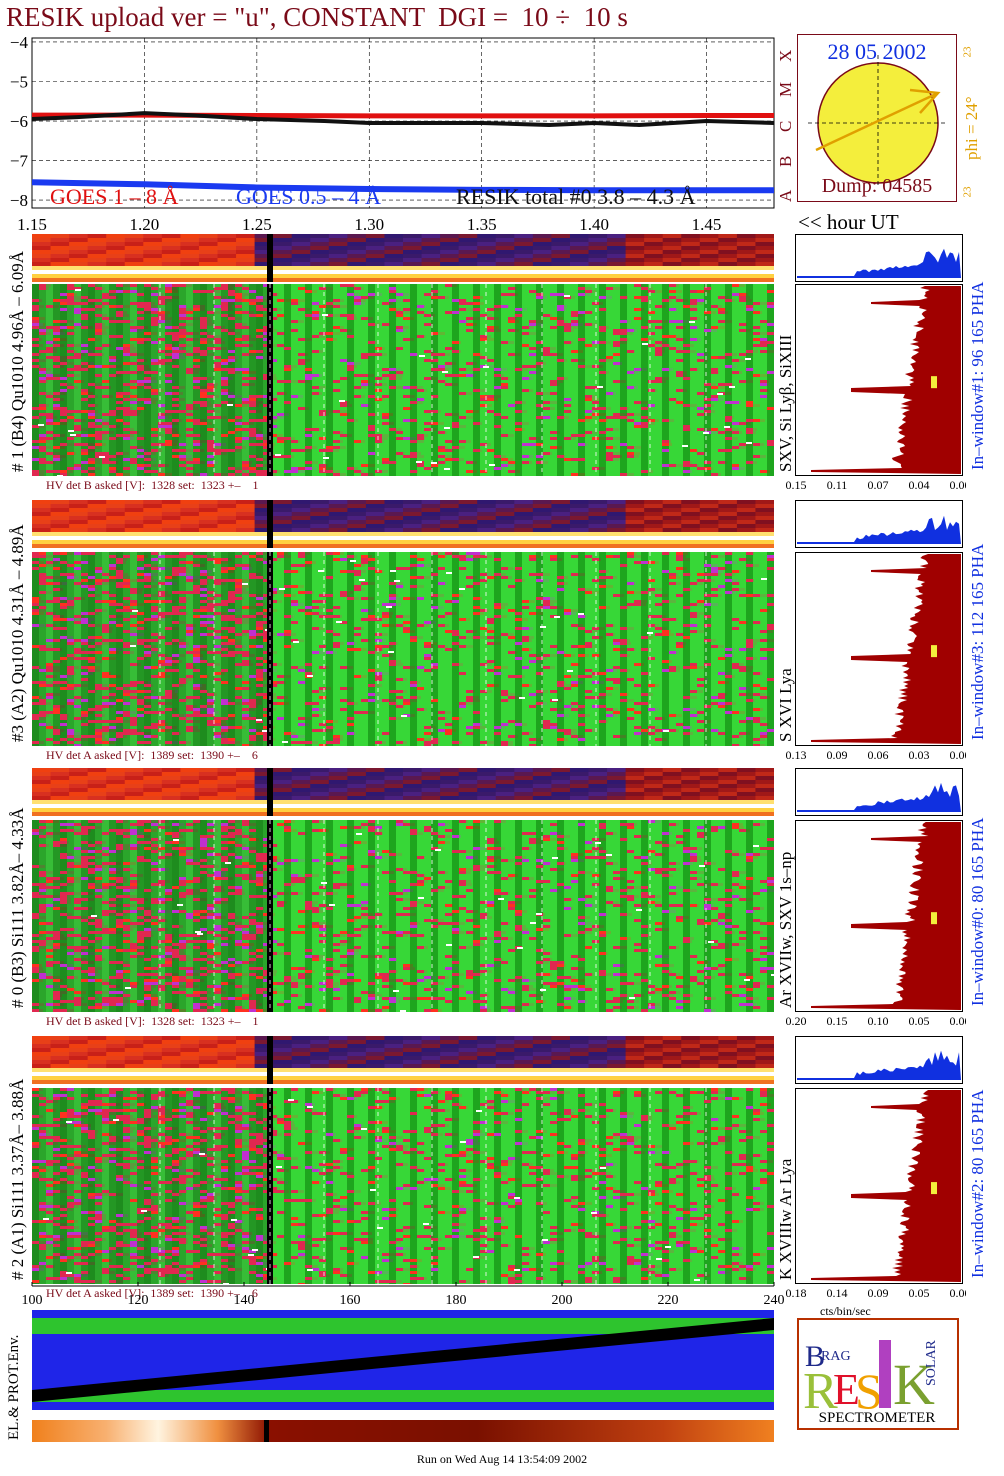 The width and height of the screenshot is (1004, 1476). I want to click on y-tick-label: −8, so click(19, 200).